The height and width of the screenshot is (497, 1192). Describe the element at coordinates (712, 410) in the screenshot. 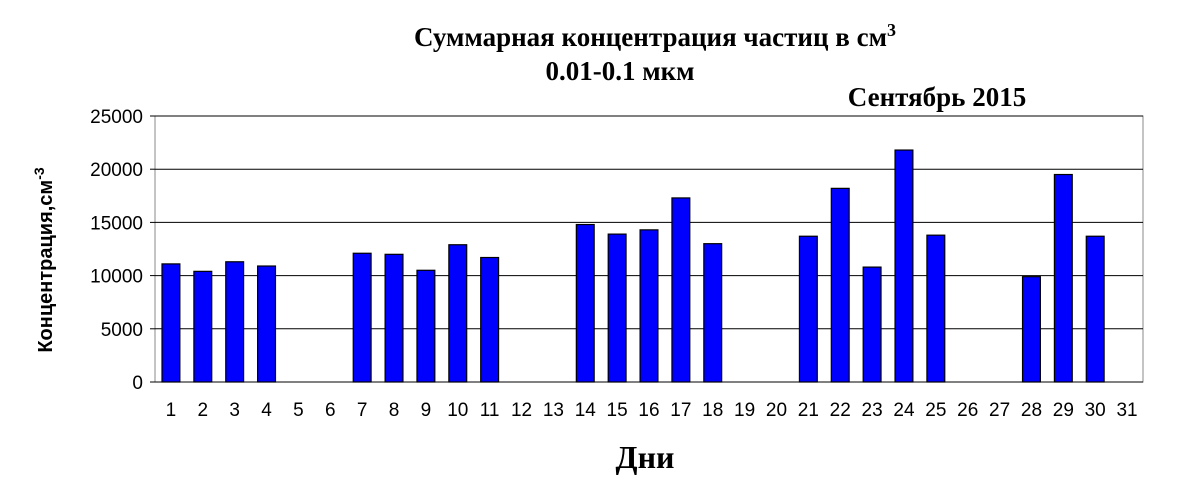

I see `x-tick-label: 18` at that location.